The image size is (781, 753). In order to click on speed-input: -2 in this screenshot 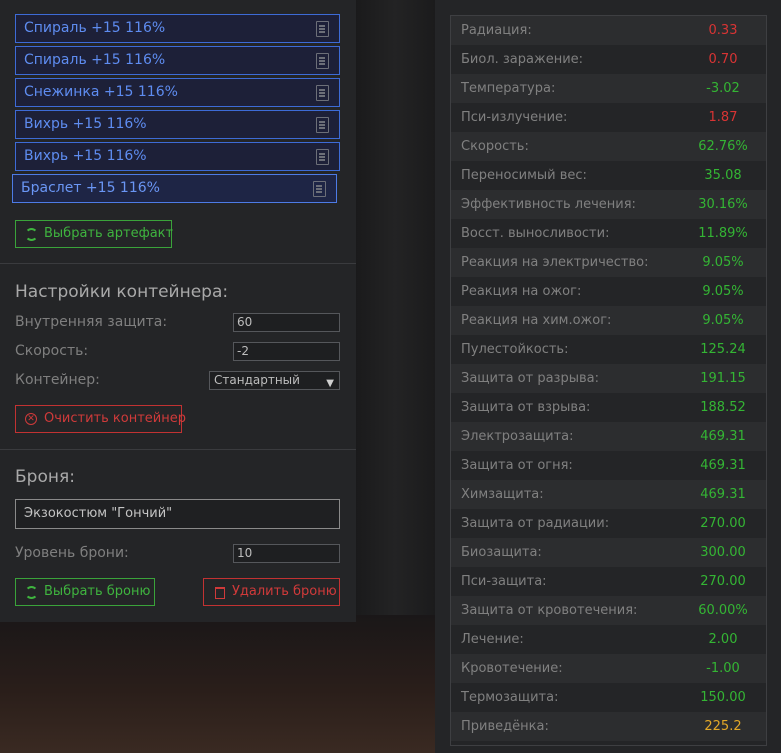, I will do `click(286, 351)`.